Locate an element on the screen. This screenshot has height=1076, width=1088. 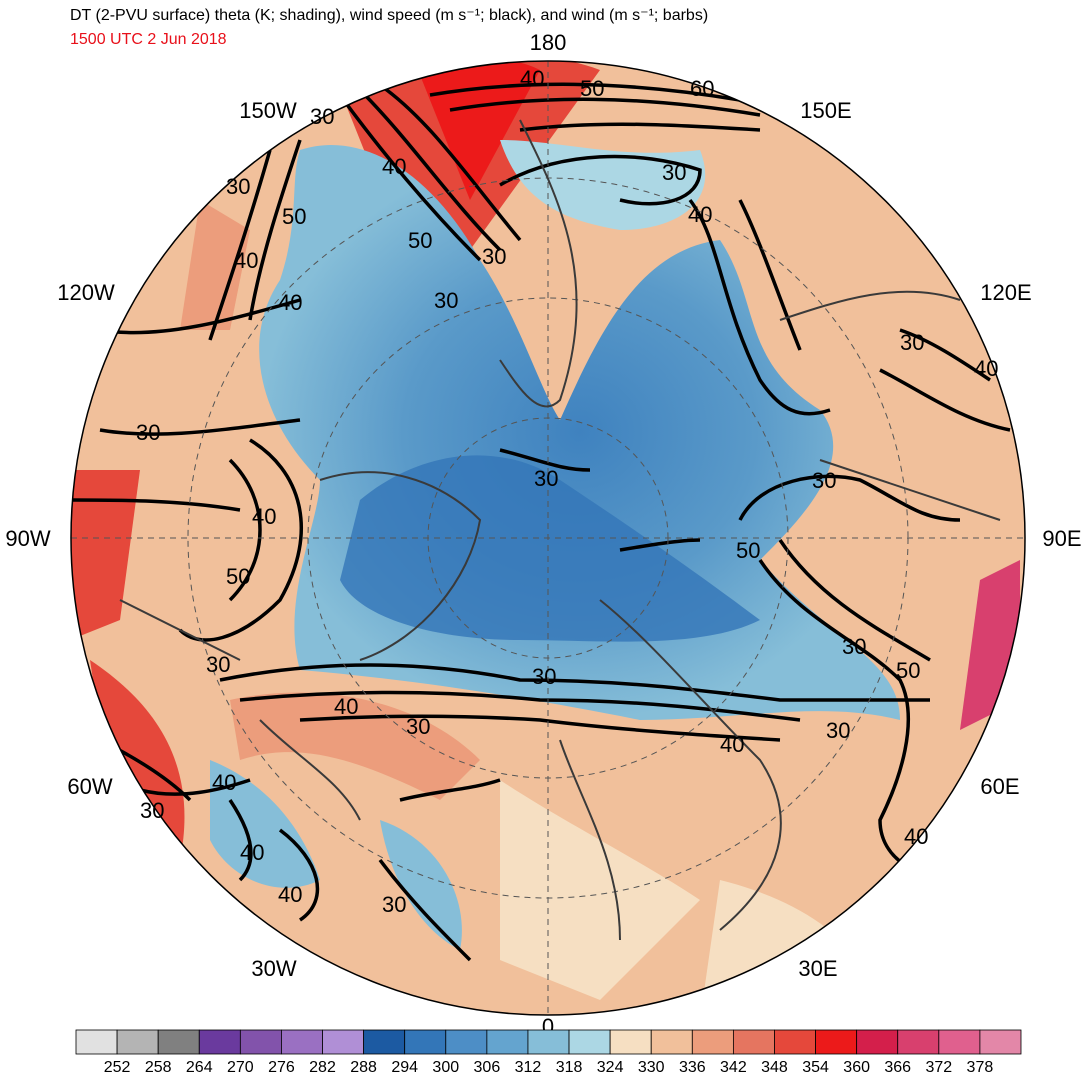
colorbar-tick-label: 378 is located at coordinates (980, 1067).